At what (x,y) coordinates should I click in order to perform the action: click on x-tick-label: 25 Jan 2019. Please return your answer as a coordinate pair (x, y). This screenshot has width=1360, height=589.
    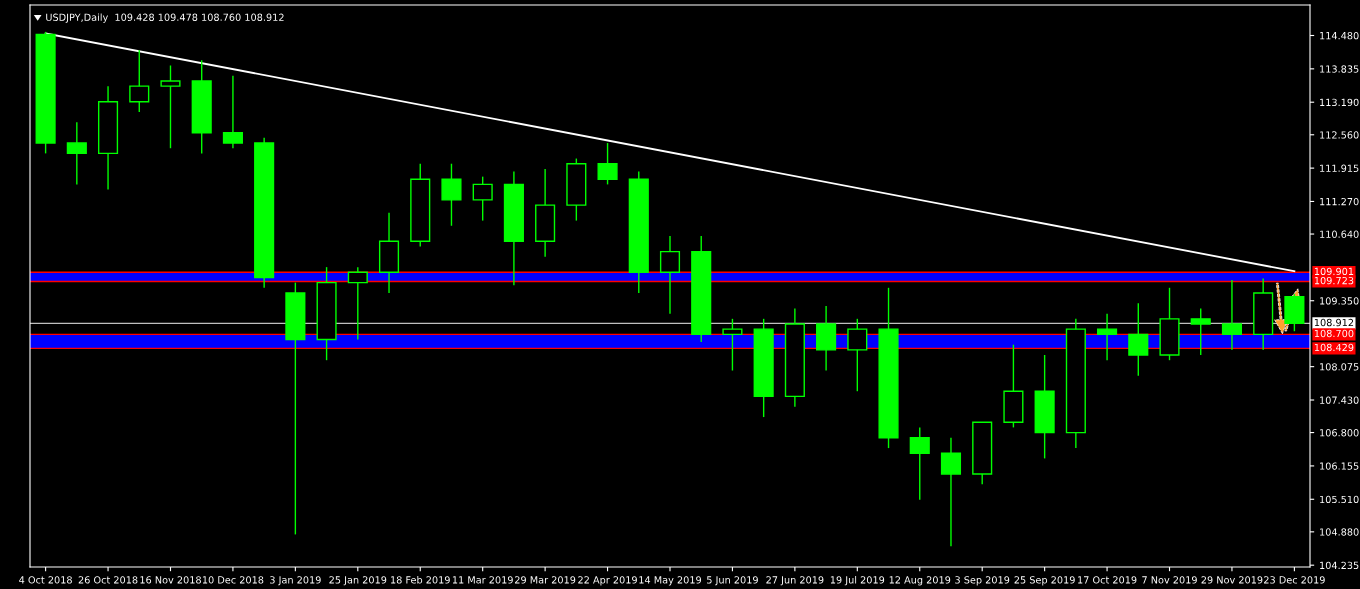
    Looking at the image, I should click on (358, 581).